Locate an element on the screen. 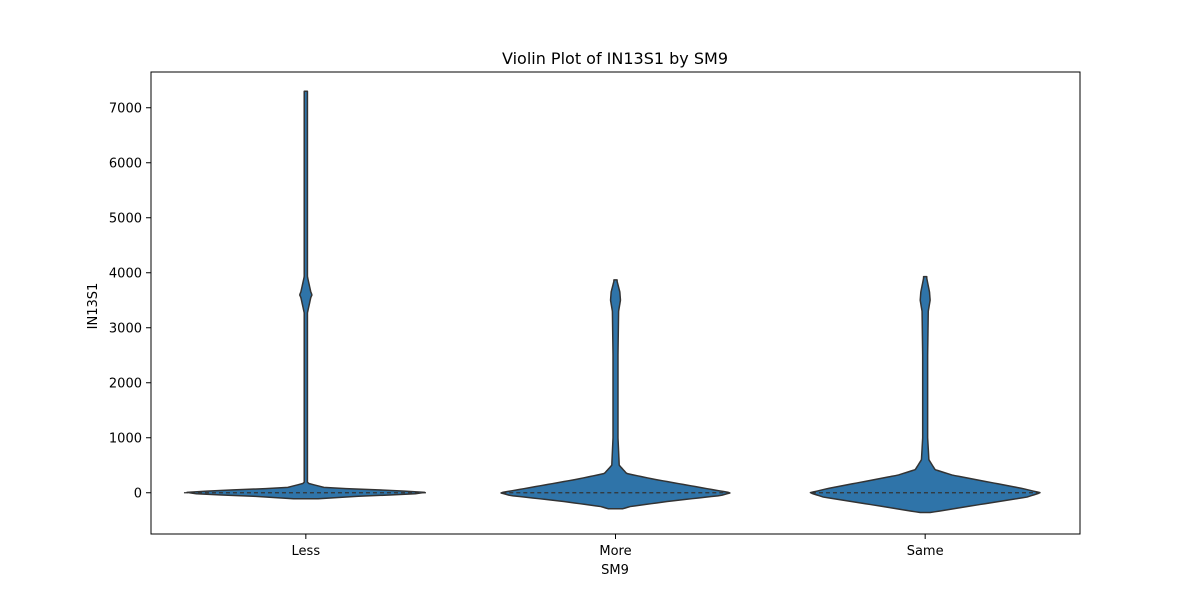 The width and height of the screenshot is (1200, 600). y-tick-label: 2000 is located at coordinates (125, 383).